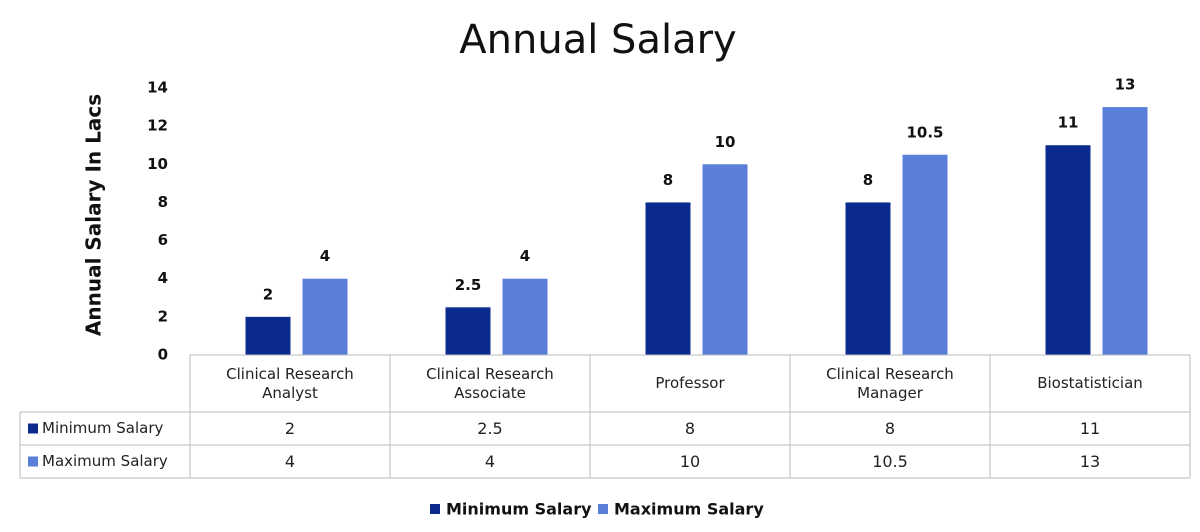 The width and height of the screenshot is (1200, 532). I want to click on table-value: 10.5, so click(890, 461).